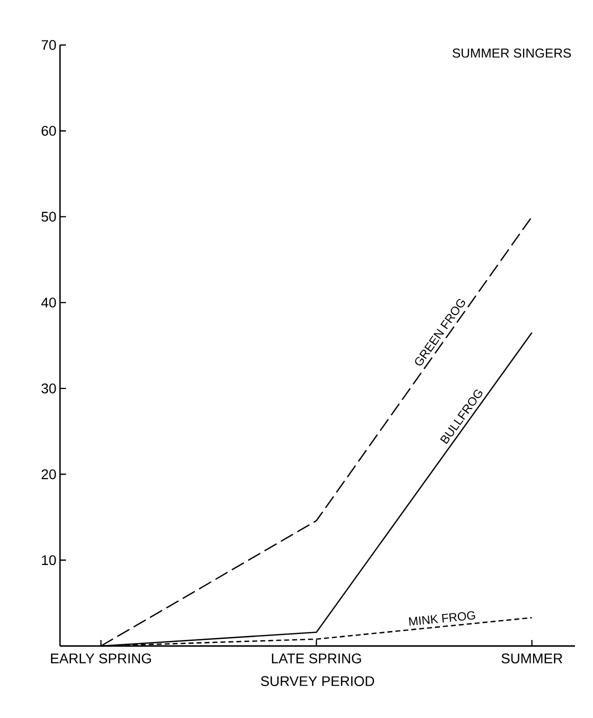 This screenshot has width=593, height=718. What do you see at coordinates (49, 45) in the screenshot?
I see `y-tick-label: 70` at bounding box center [49, 45].